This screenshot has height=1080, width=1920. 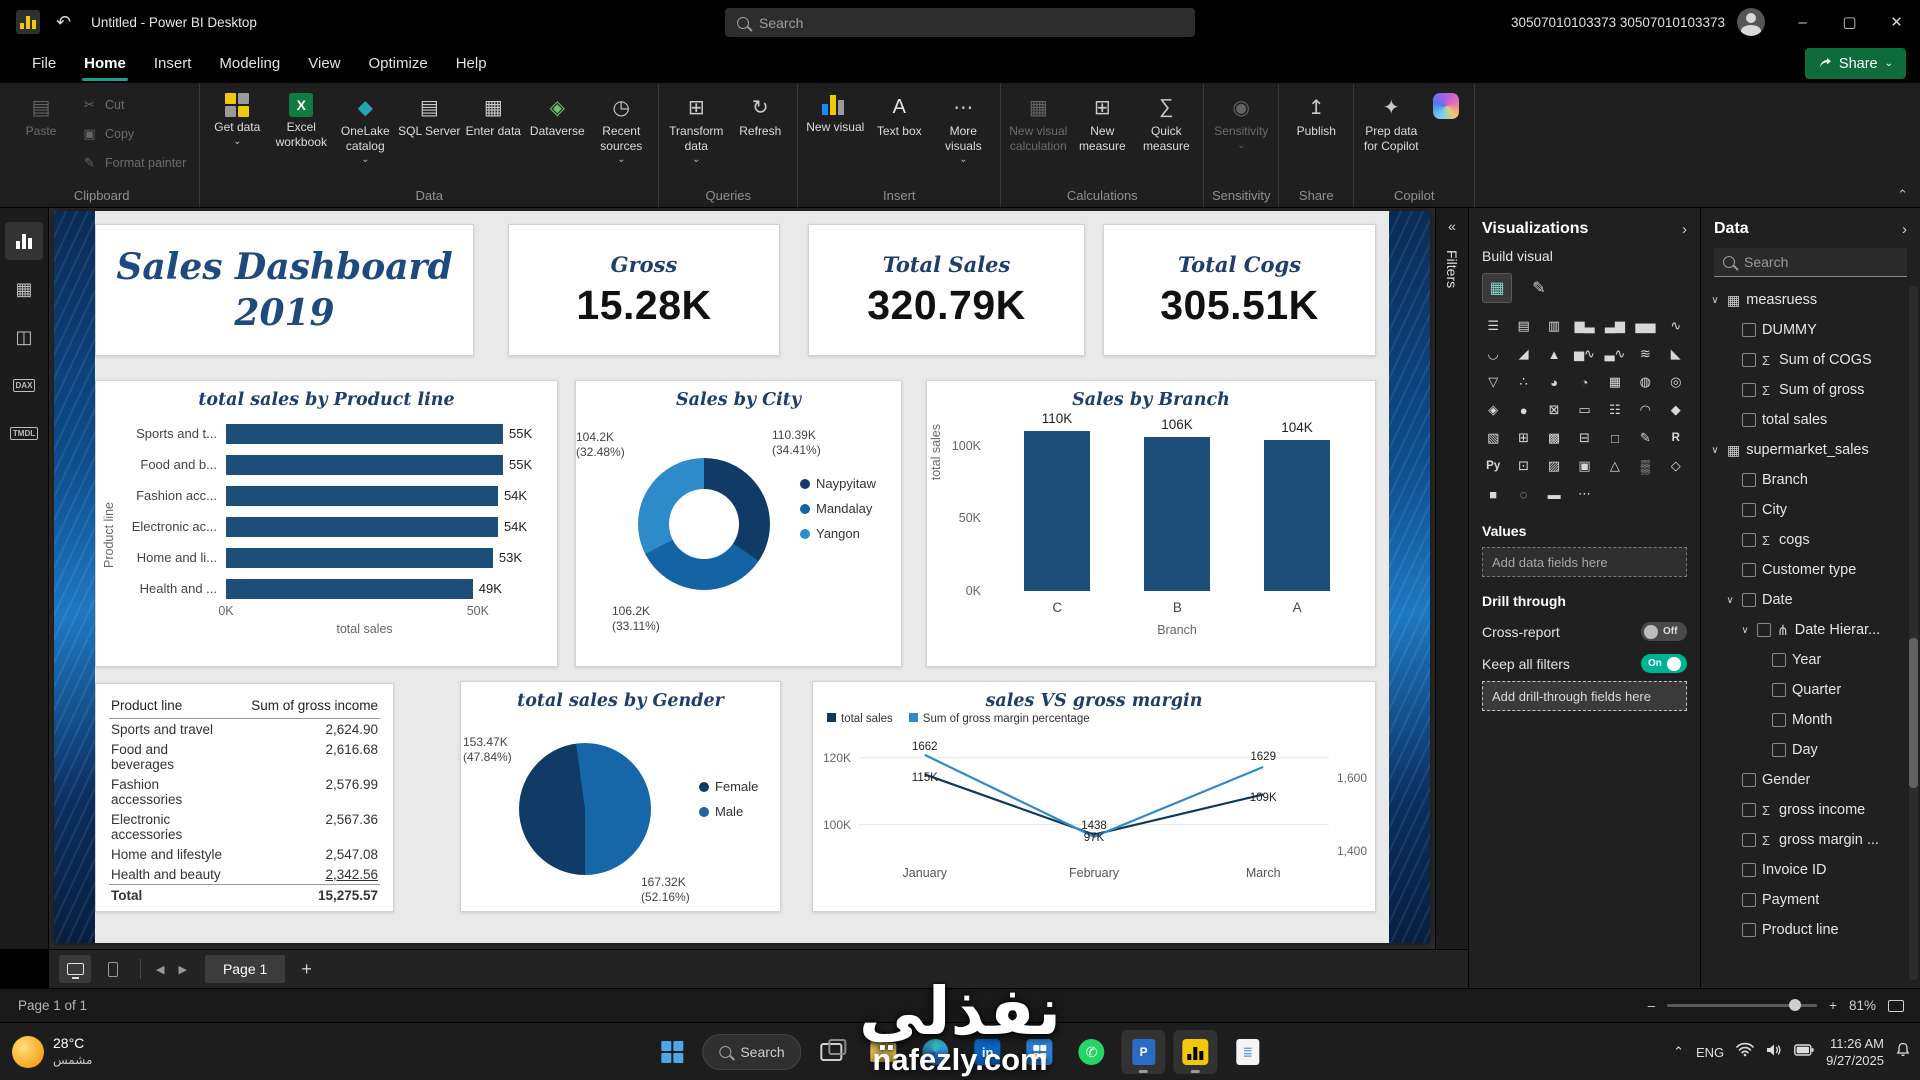 I want to click on ribbon-button-dataverse: ◈ Dataverse, so click(x=557, y=132).